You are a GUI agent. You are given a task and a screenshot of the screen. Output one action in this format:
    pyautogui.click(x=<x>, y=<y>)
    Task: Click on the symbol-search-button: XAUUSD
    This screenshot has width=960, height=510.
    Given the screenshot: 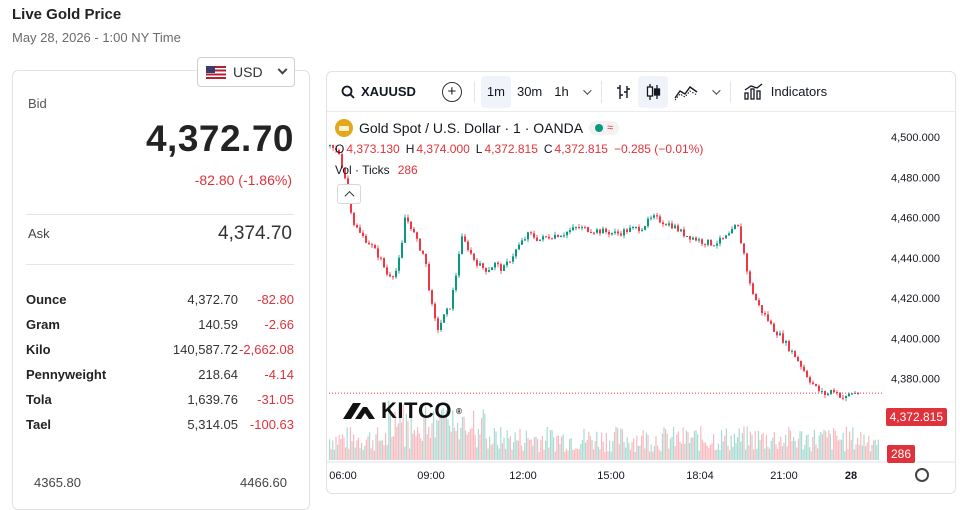 What is the action you would take?
    pyautogui.click(x=378, y=92)
    